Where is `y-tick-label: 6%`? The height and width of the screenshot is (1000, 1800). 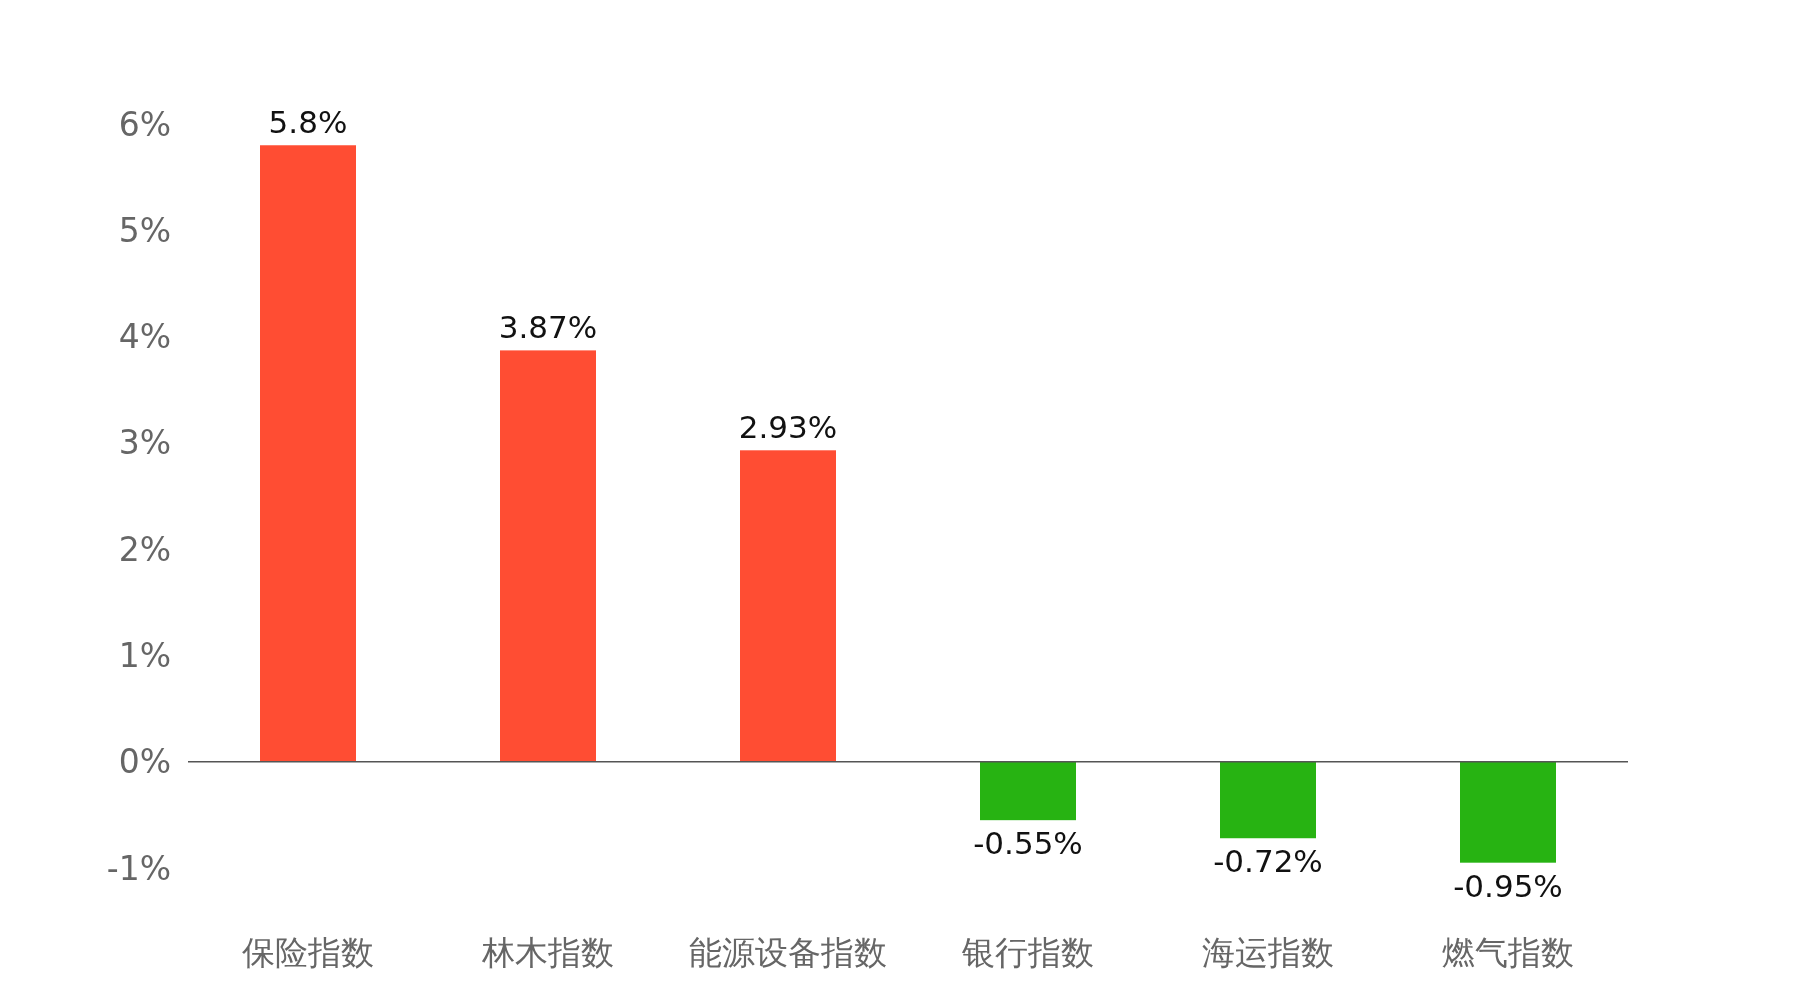
y-tick-label: 6% is located at coordinates (144, 124).